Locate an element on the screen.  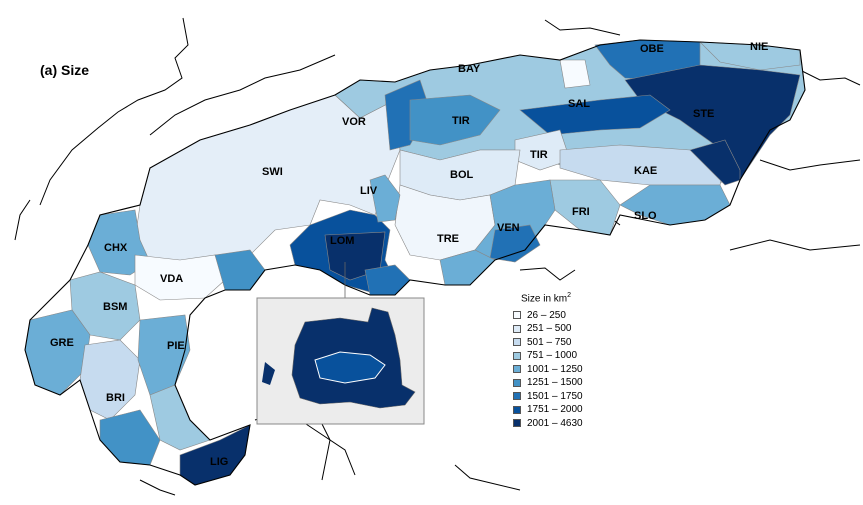
region-liv is located at coordinates (385, 198).